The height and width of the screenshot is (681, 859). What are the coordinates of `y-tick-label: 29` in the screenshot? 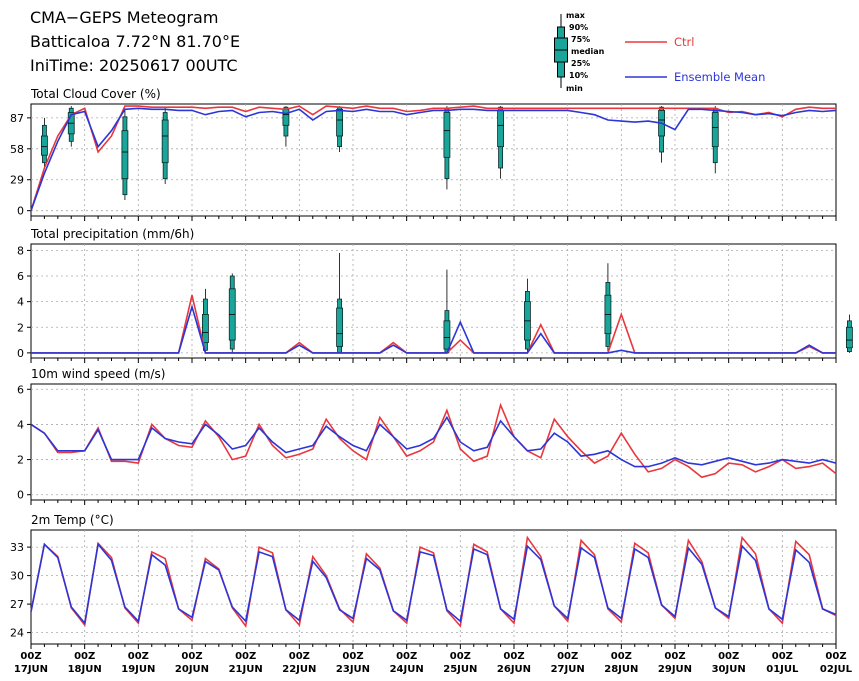 It's located at (17, 180).